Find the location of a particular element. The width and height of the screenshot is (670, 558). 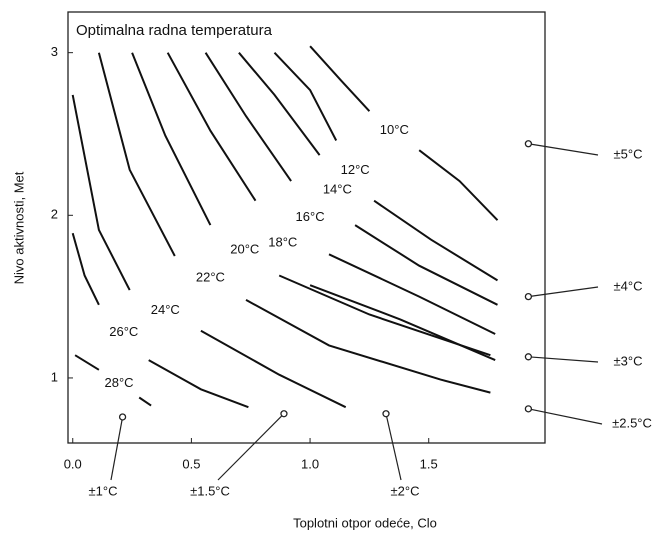

contour-label: 12°C is located at coordinates (355, 169).